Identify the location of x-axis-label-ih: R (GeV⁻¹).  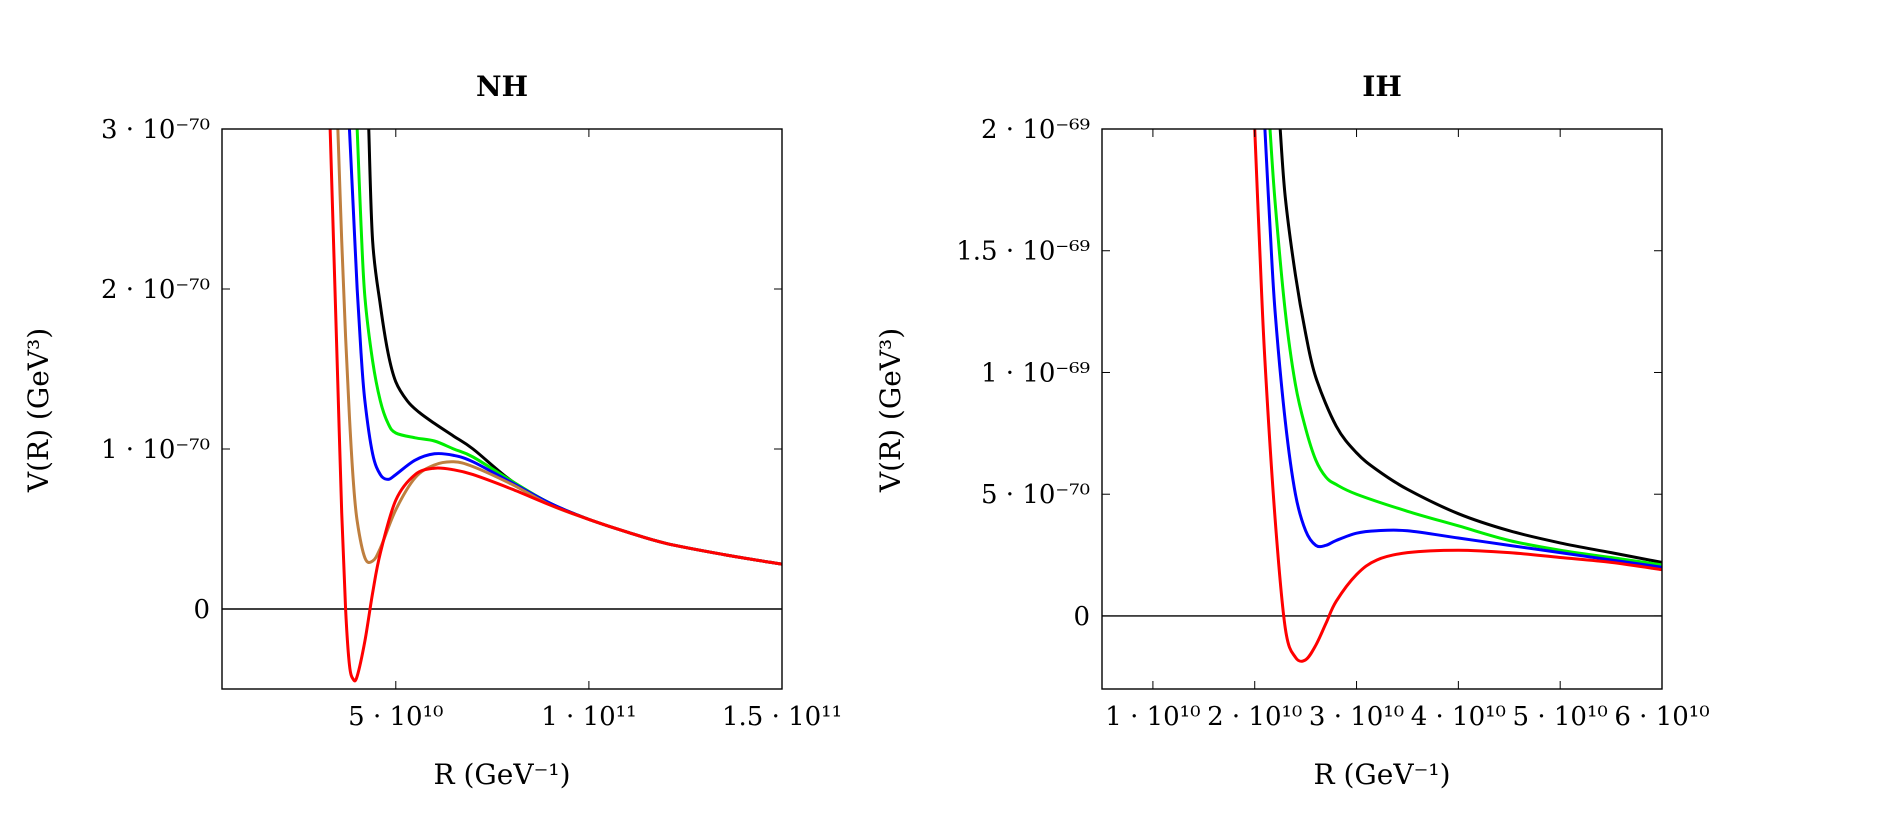
(1382, 774).